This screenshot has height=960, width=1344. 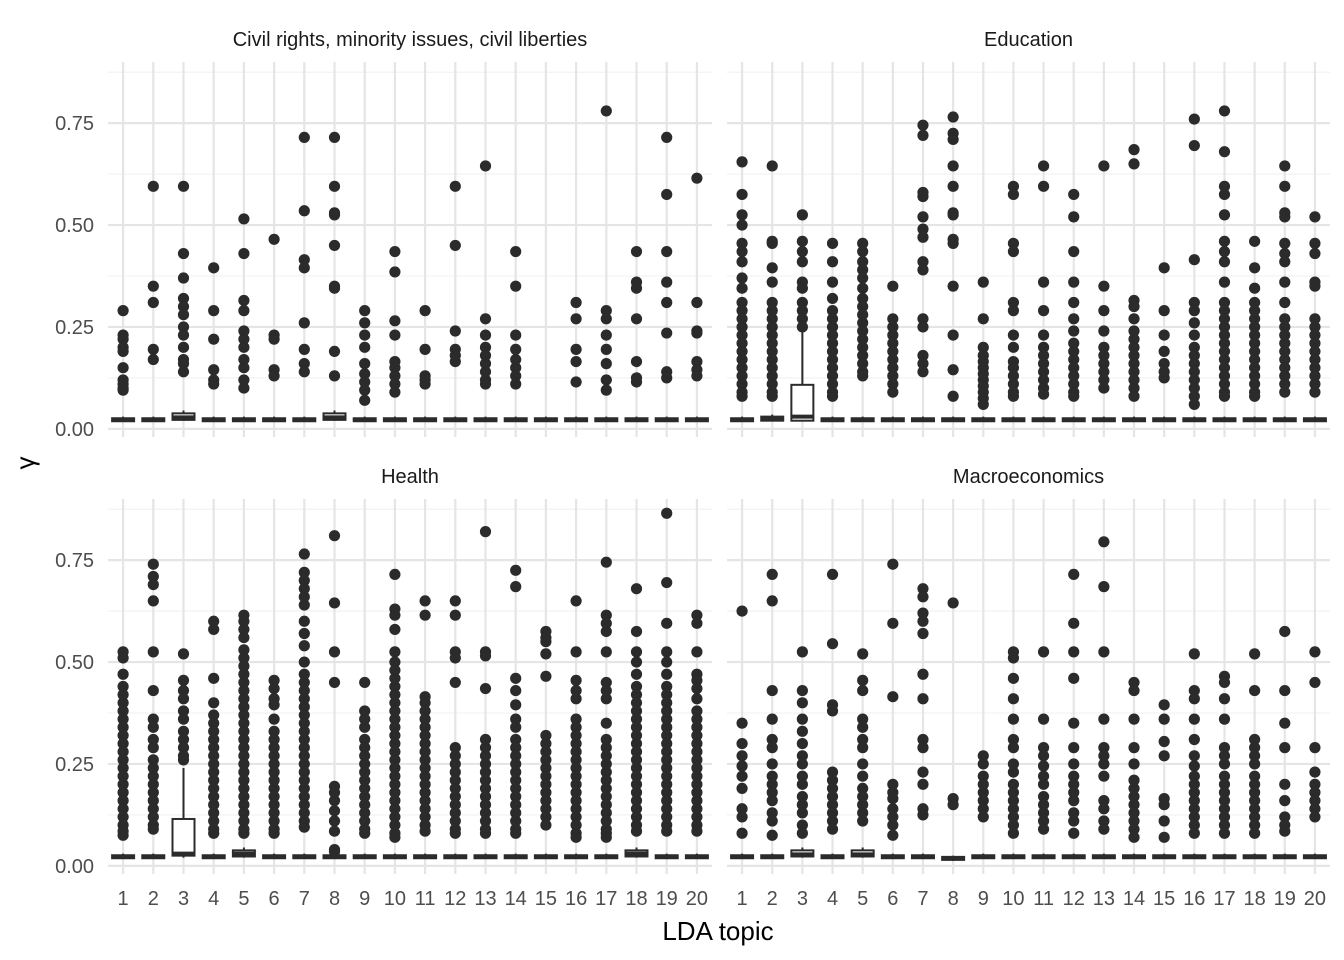 What do you see at coordinates (1074, 899) in the screenshot?
I see `x-tick-label: 12` at bounding box center [1074, 899].